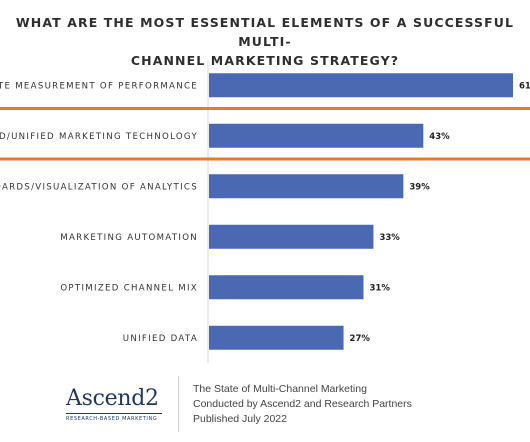  What do you see at coordinates (360, 339) in the screenshot?
I see `value-label: 27%` at bounding box center [360, 339].